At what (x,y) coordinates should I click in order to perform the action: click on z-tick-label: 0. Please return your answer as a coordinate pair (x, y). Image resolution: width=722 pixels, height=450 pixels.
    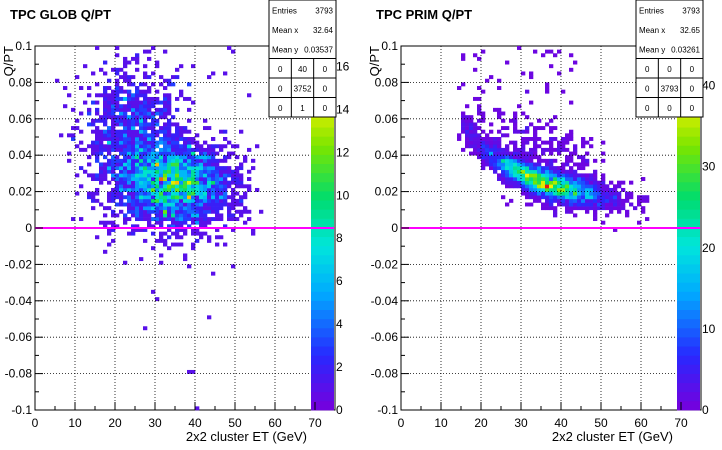
    Looking at the image, I should click on (705, 410).